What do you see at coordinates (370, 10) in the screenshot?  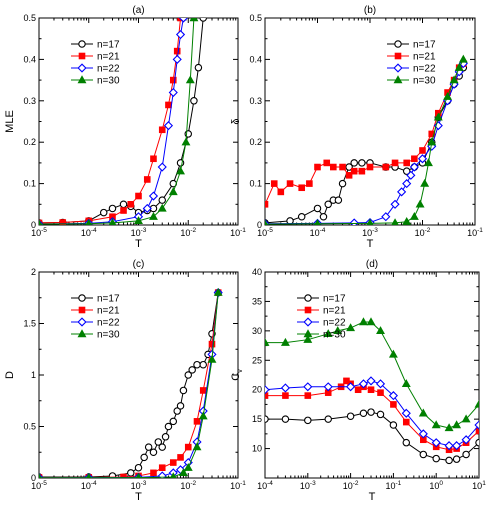 I see `panel-title: (b)` at bounding box center [370, 10].